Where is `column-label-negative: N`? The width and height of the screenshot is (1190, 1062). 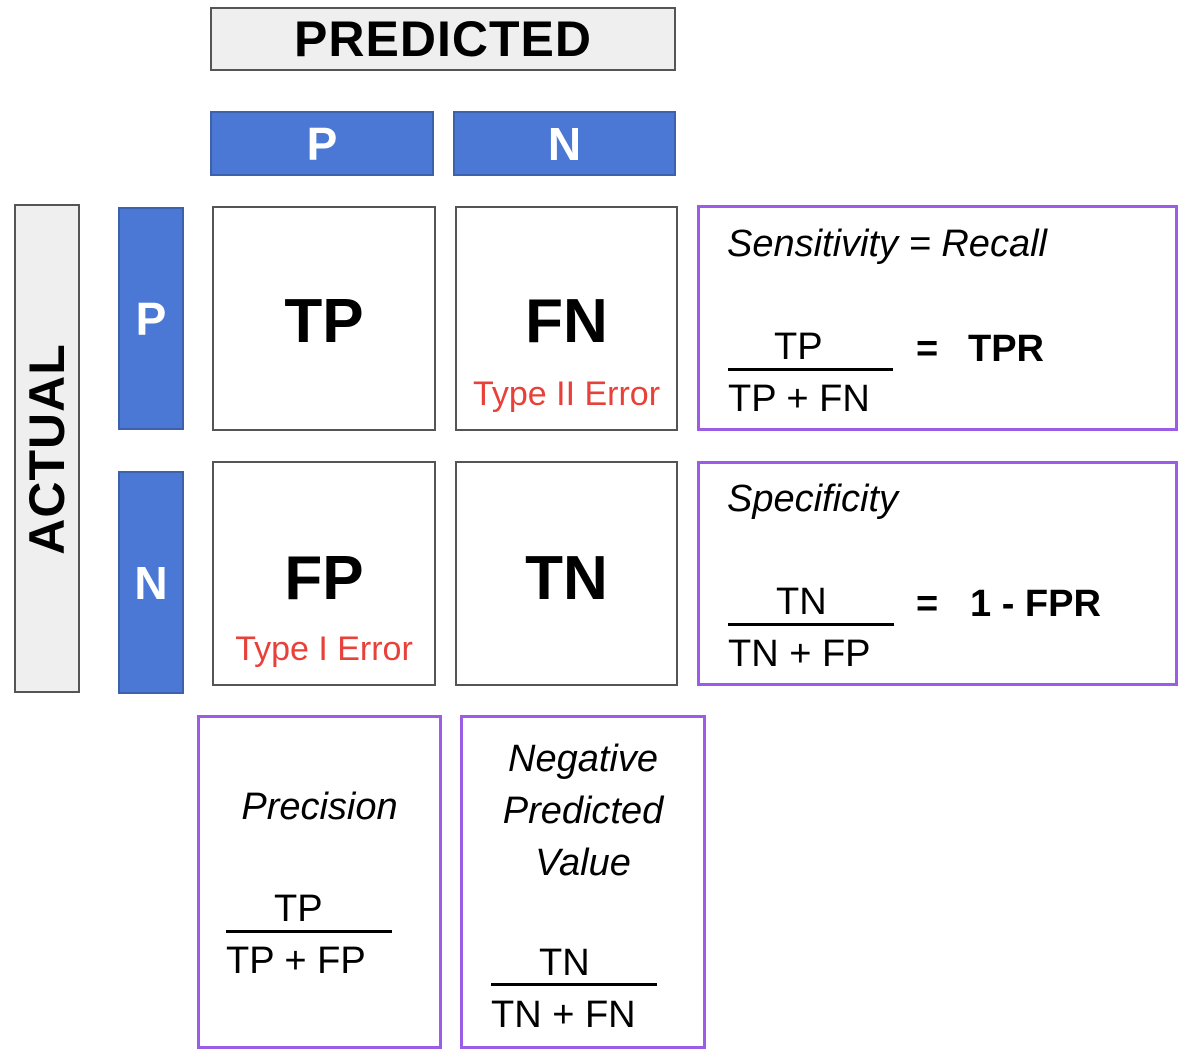 column-label-negative: N is located at coordinates (564, 143).